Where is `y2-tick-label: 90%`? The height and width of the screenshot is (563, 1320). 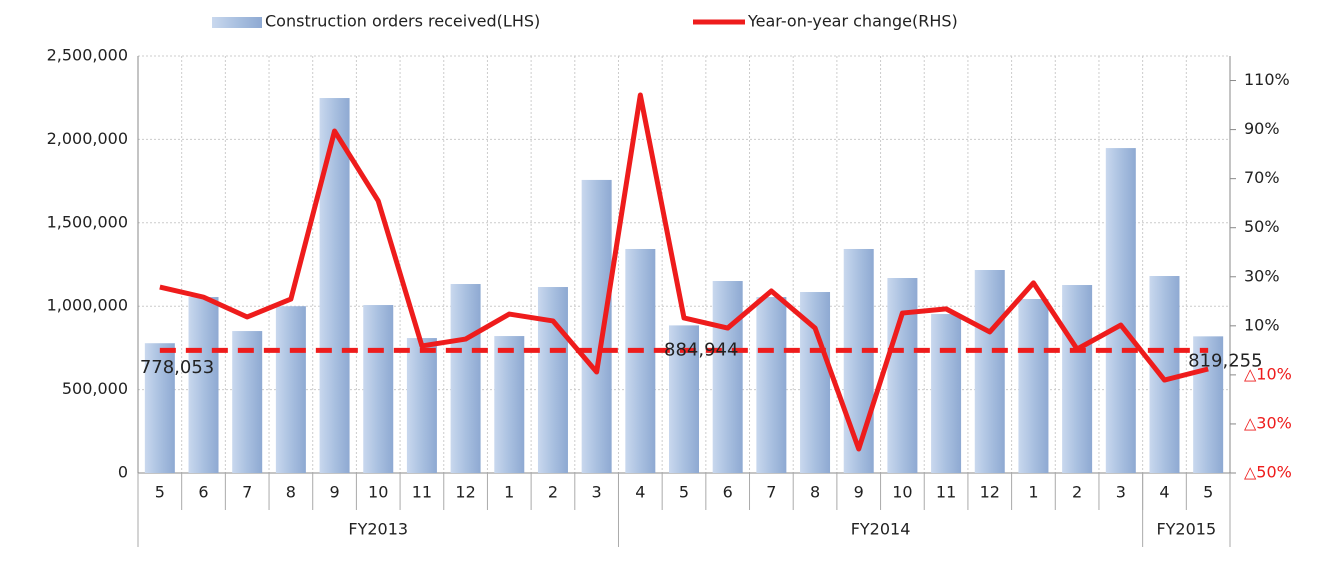
y2-tick-label: 90% is located at coordinates (1262, 128).